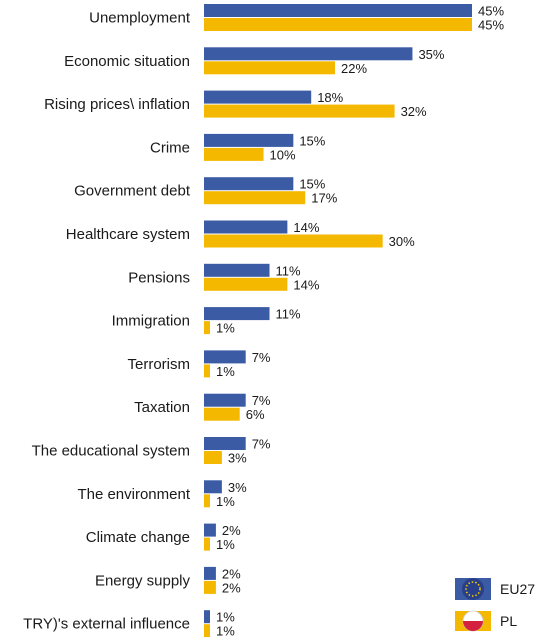 This screenshot has width=548, height=637. What do you see at coordinates (324, 198) in the screenshot?
I see `value-label-pl-government-debt: 17%` at bounding box center [324, 198].